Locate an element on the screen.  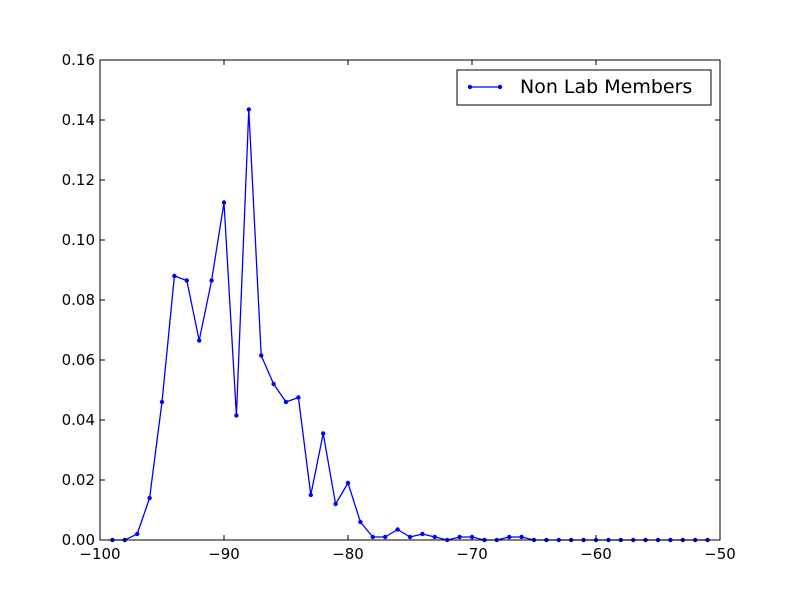
y-tick-label: 0.00 is located at coordinates (78, 540).